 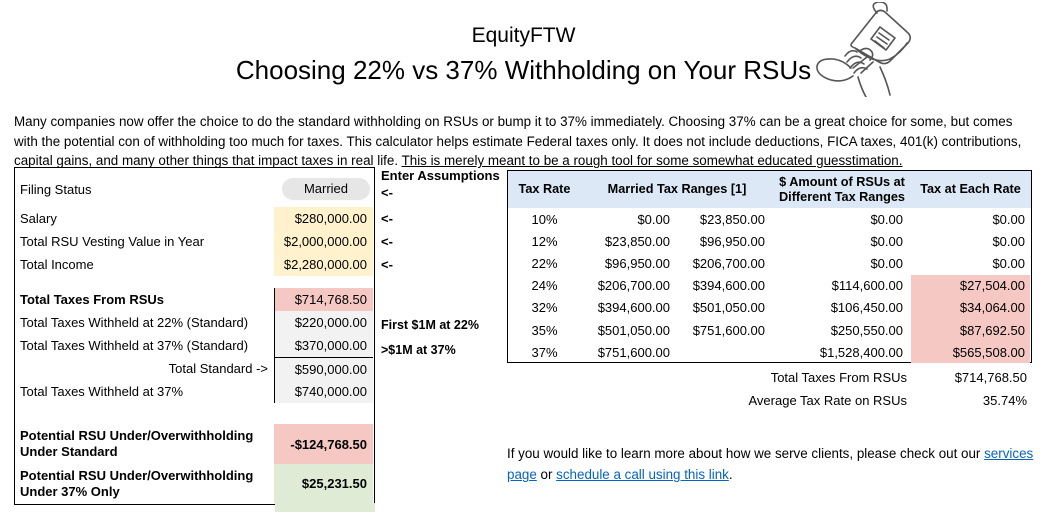 I want to click on range-high-cell: $751,600.00, so click(x=728, y=330).